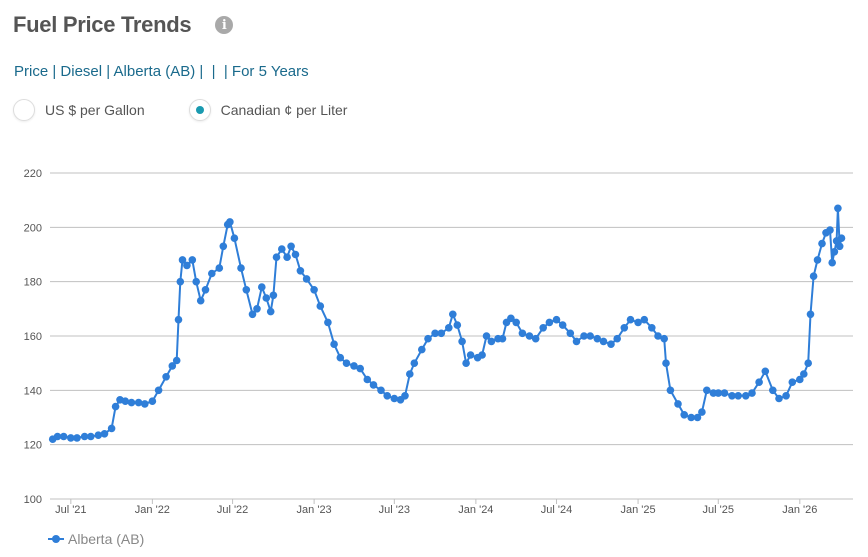  What do you see at coordinates (270, 71) in the screenshot?
I see `breadcrumb-item-period: For 5 Years` at bounding box center [270, 71].